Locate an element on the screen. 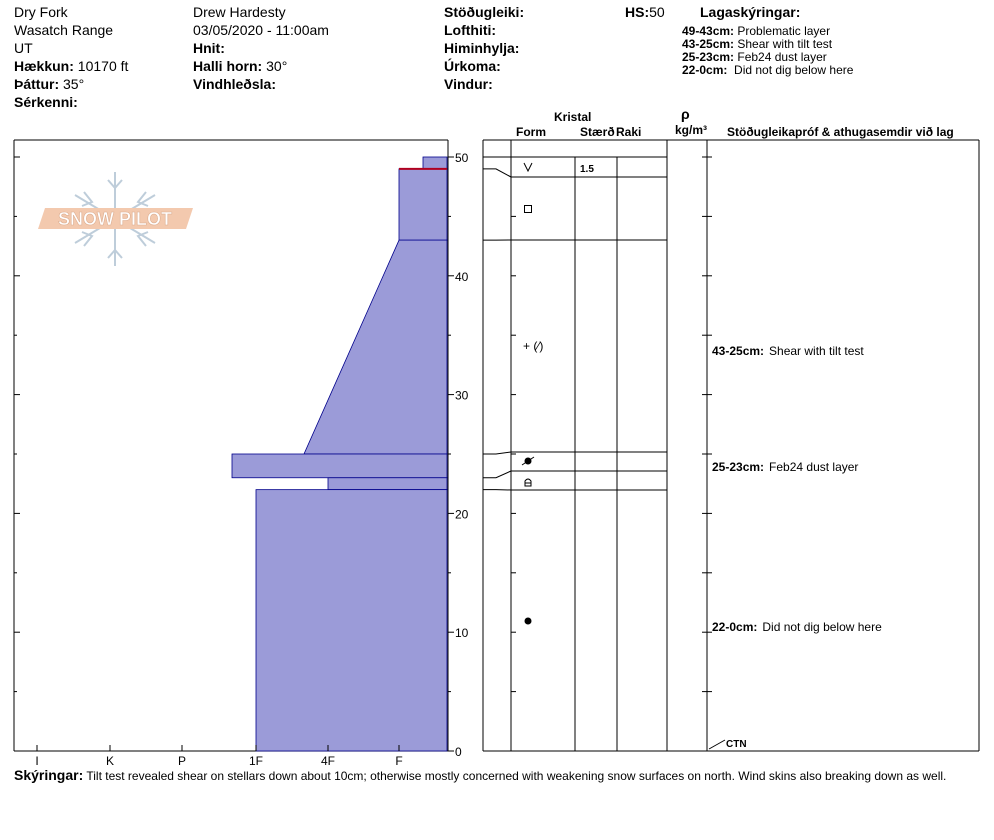 The width and height of the screenshot is (994, 840). density-unit-header: kg/m³ is located at coordinates (691, 130).